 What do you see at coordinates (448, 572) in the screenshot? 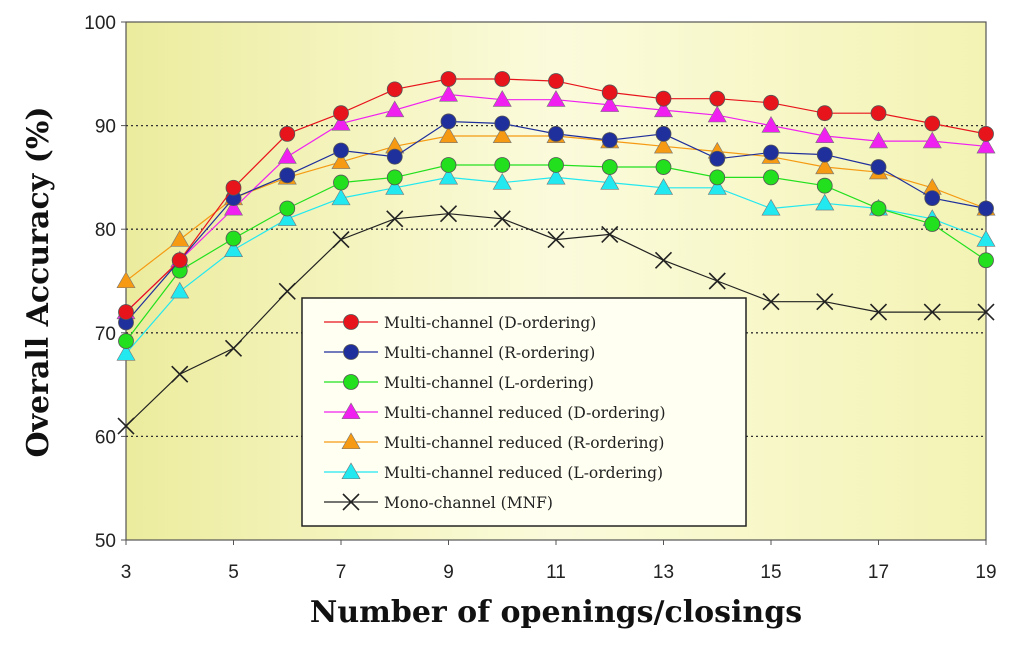
I see `x-tick-label: 9` at bounding box center [448, 572].